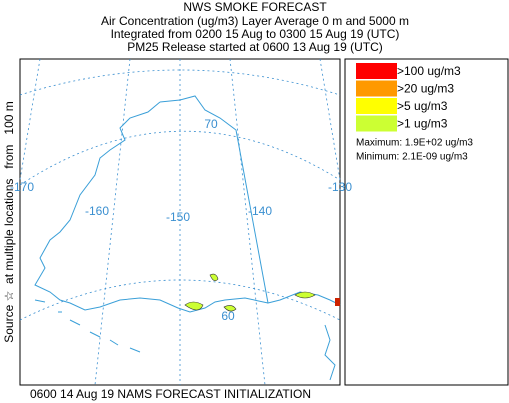  Describe the element at coordinates (330, 352) in the screenshot. I see `coastline` at that location.